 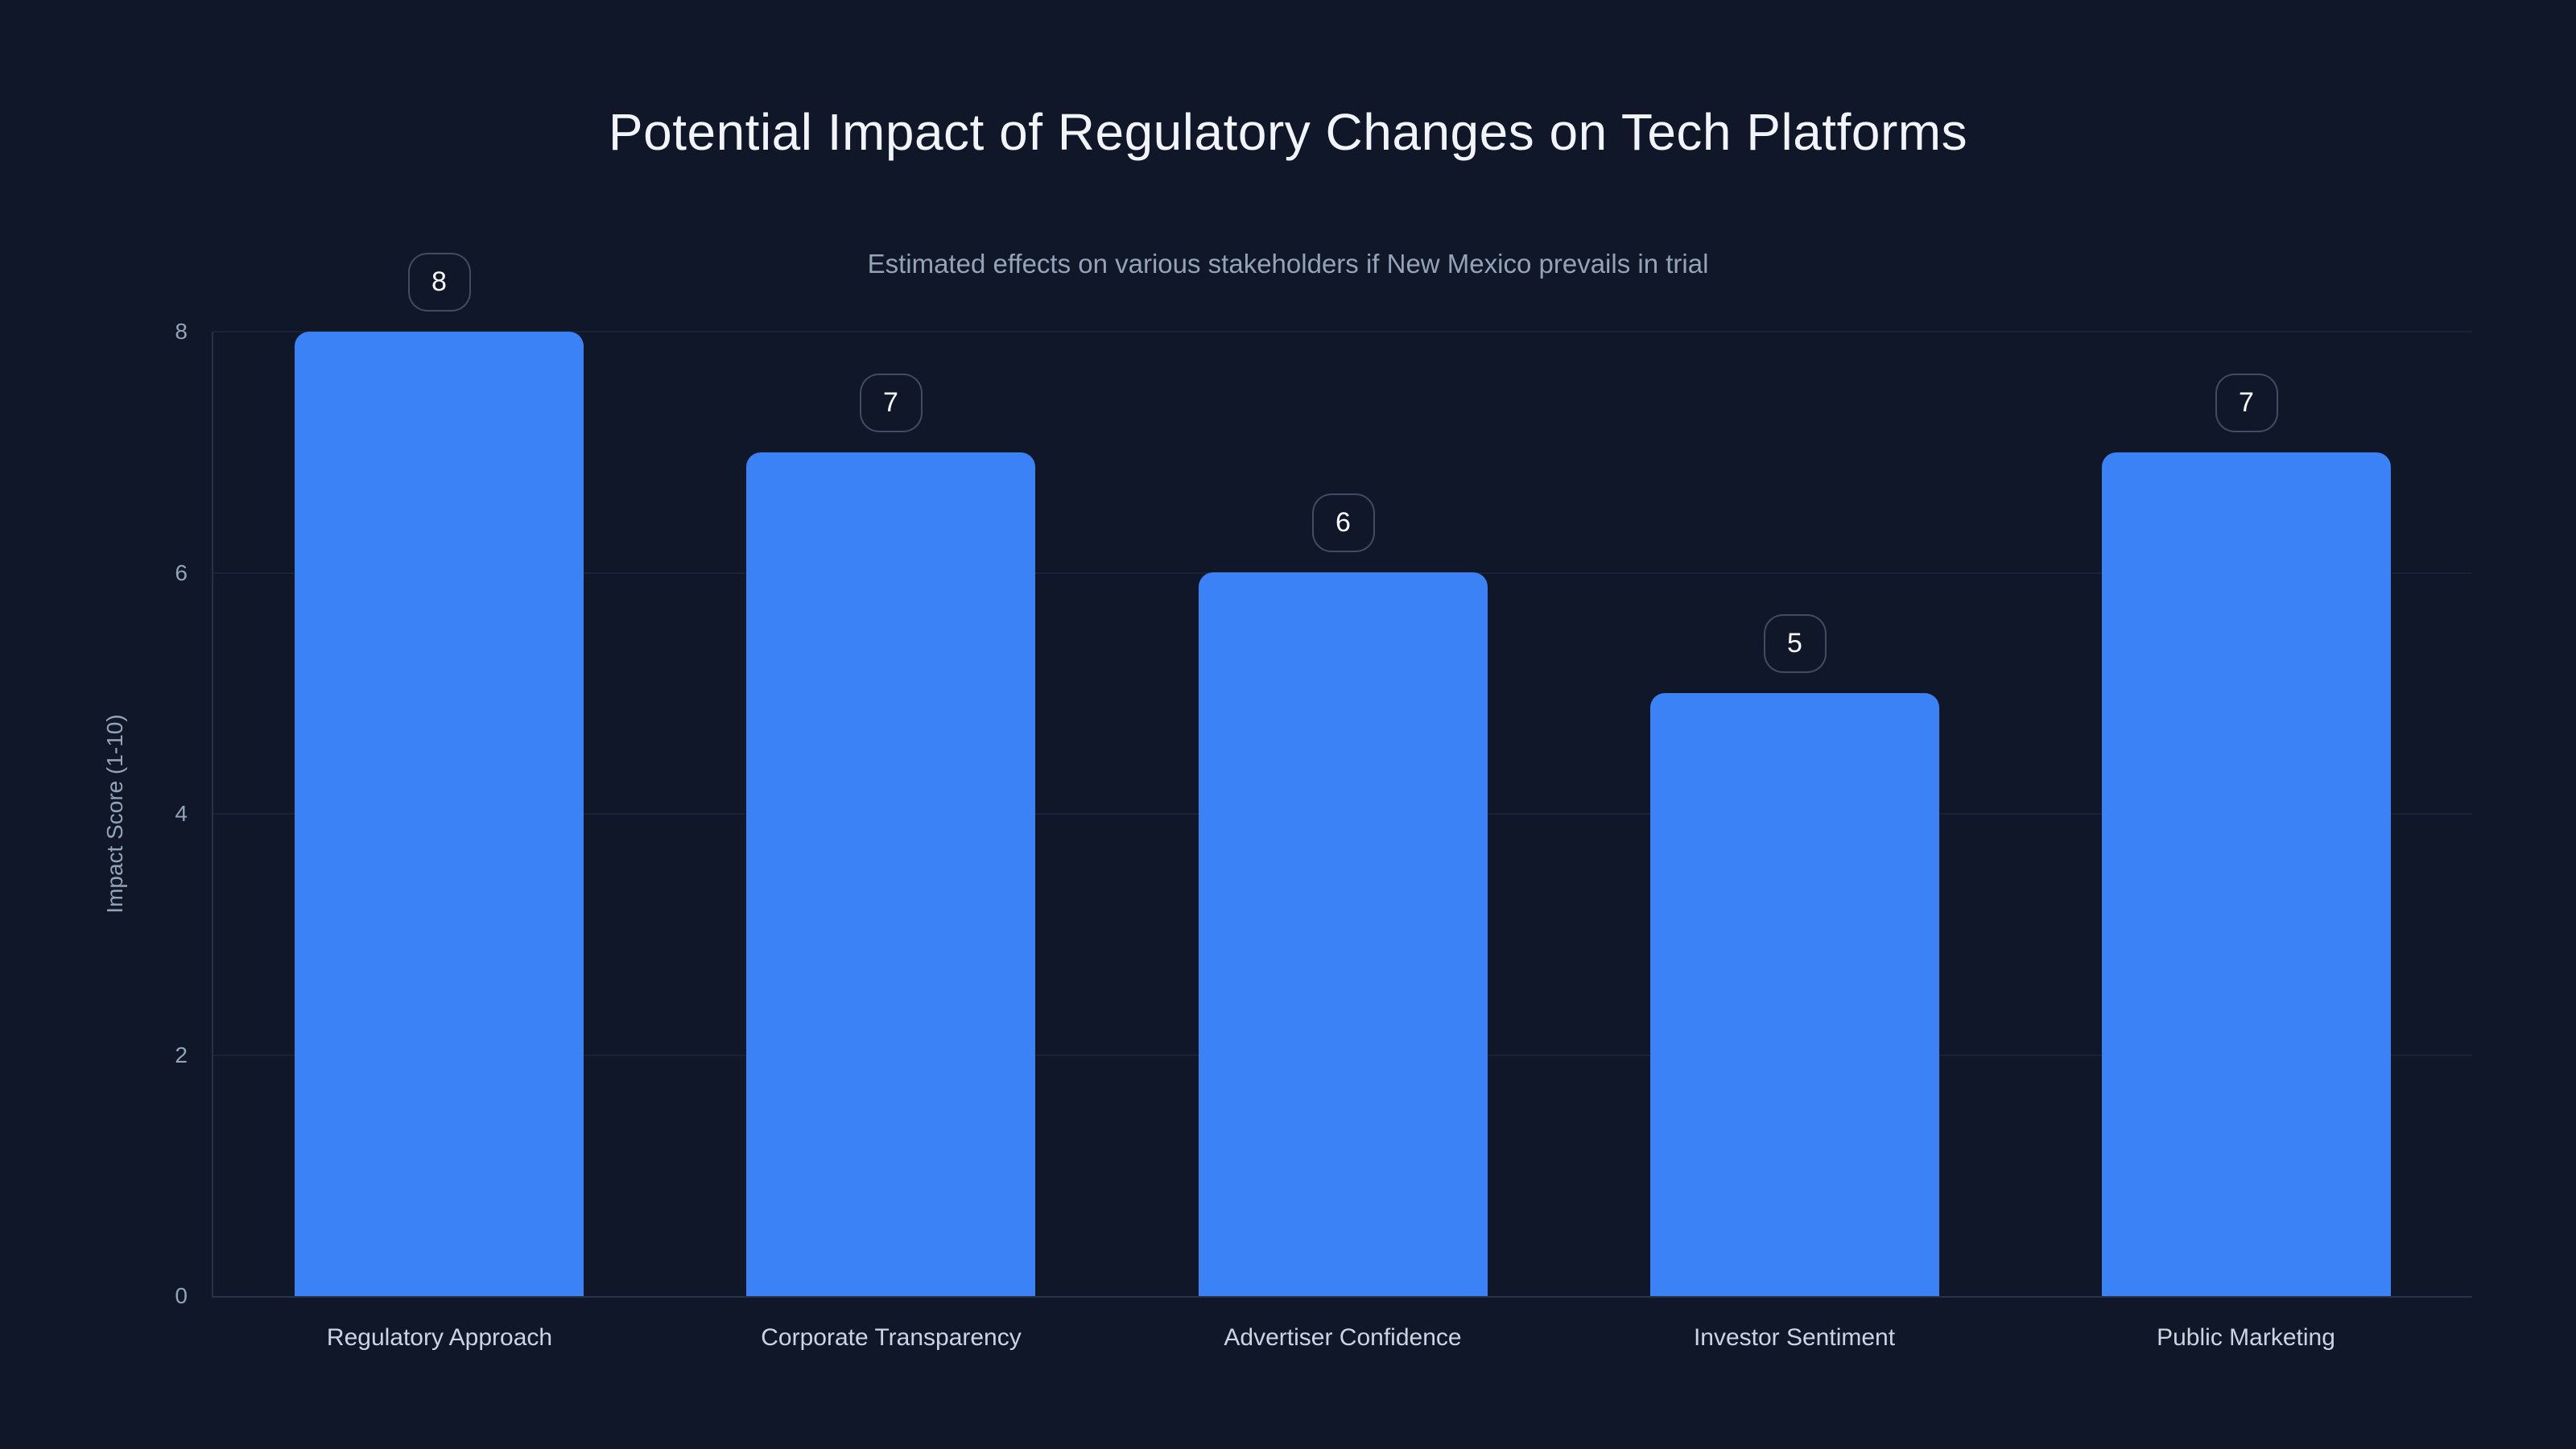 I want to click on x-axis-label: Investor Sentiment, so click(x=1794, y=1337).